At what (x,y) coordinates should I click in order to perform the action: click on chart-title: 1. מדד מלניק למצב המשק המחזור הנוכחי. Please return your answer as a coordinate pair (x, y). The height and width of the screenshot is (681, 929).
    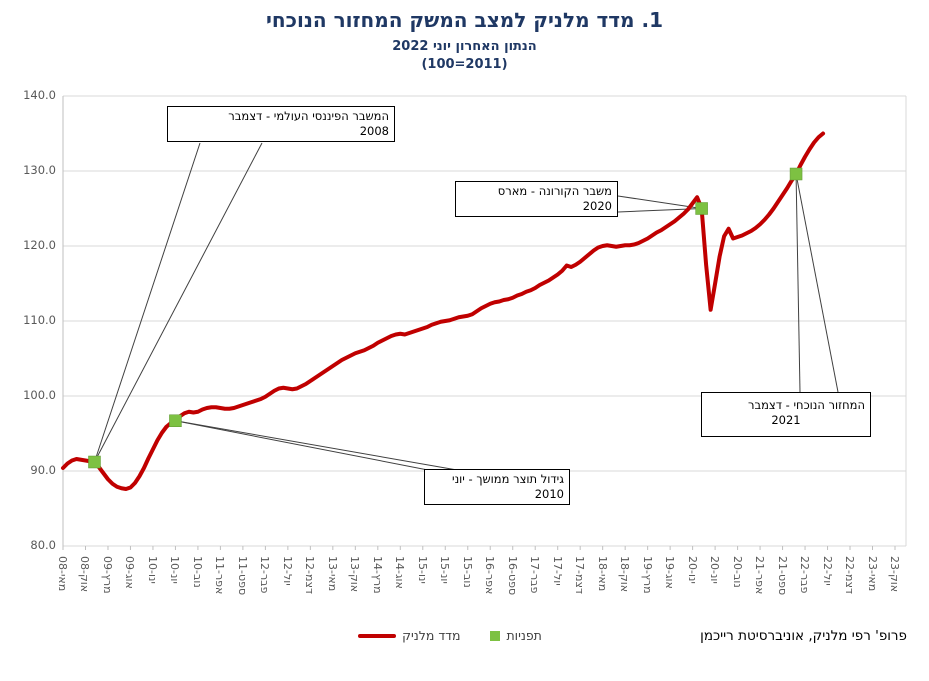
    Looking at the image, I should click on (464, 20).